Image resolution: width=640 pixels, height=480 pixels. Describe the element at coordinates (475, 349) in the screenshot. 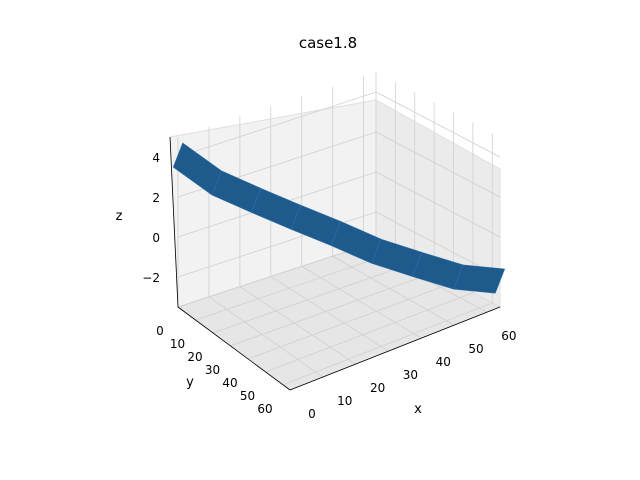

I see `x-tick-label: 50` at that location.